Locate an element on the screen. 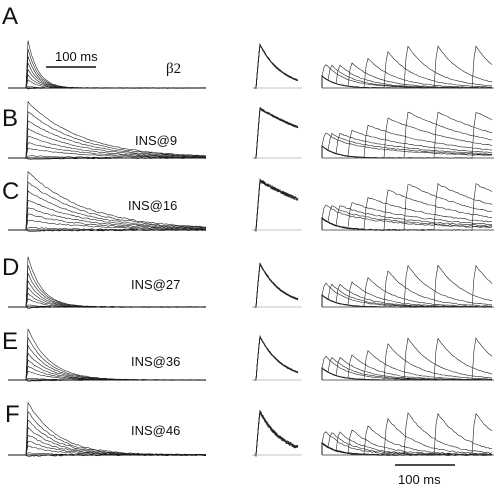  row-name-d: INS@27 is located at coordinates (155, 284).